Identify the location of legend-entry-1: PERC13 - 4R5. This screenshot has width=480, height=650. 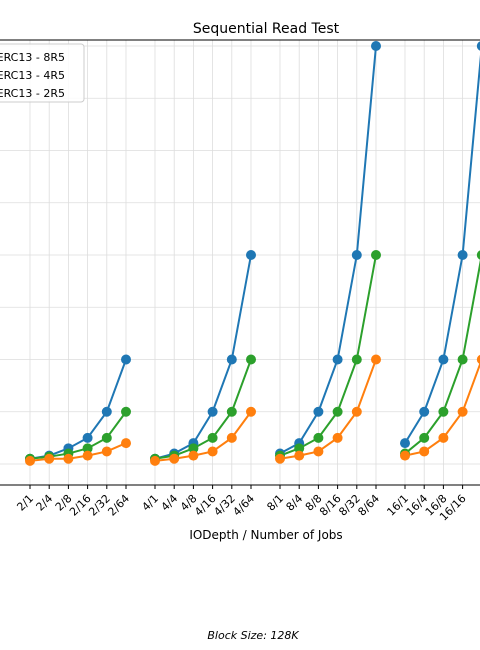
(32, 75).